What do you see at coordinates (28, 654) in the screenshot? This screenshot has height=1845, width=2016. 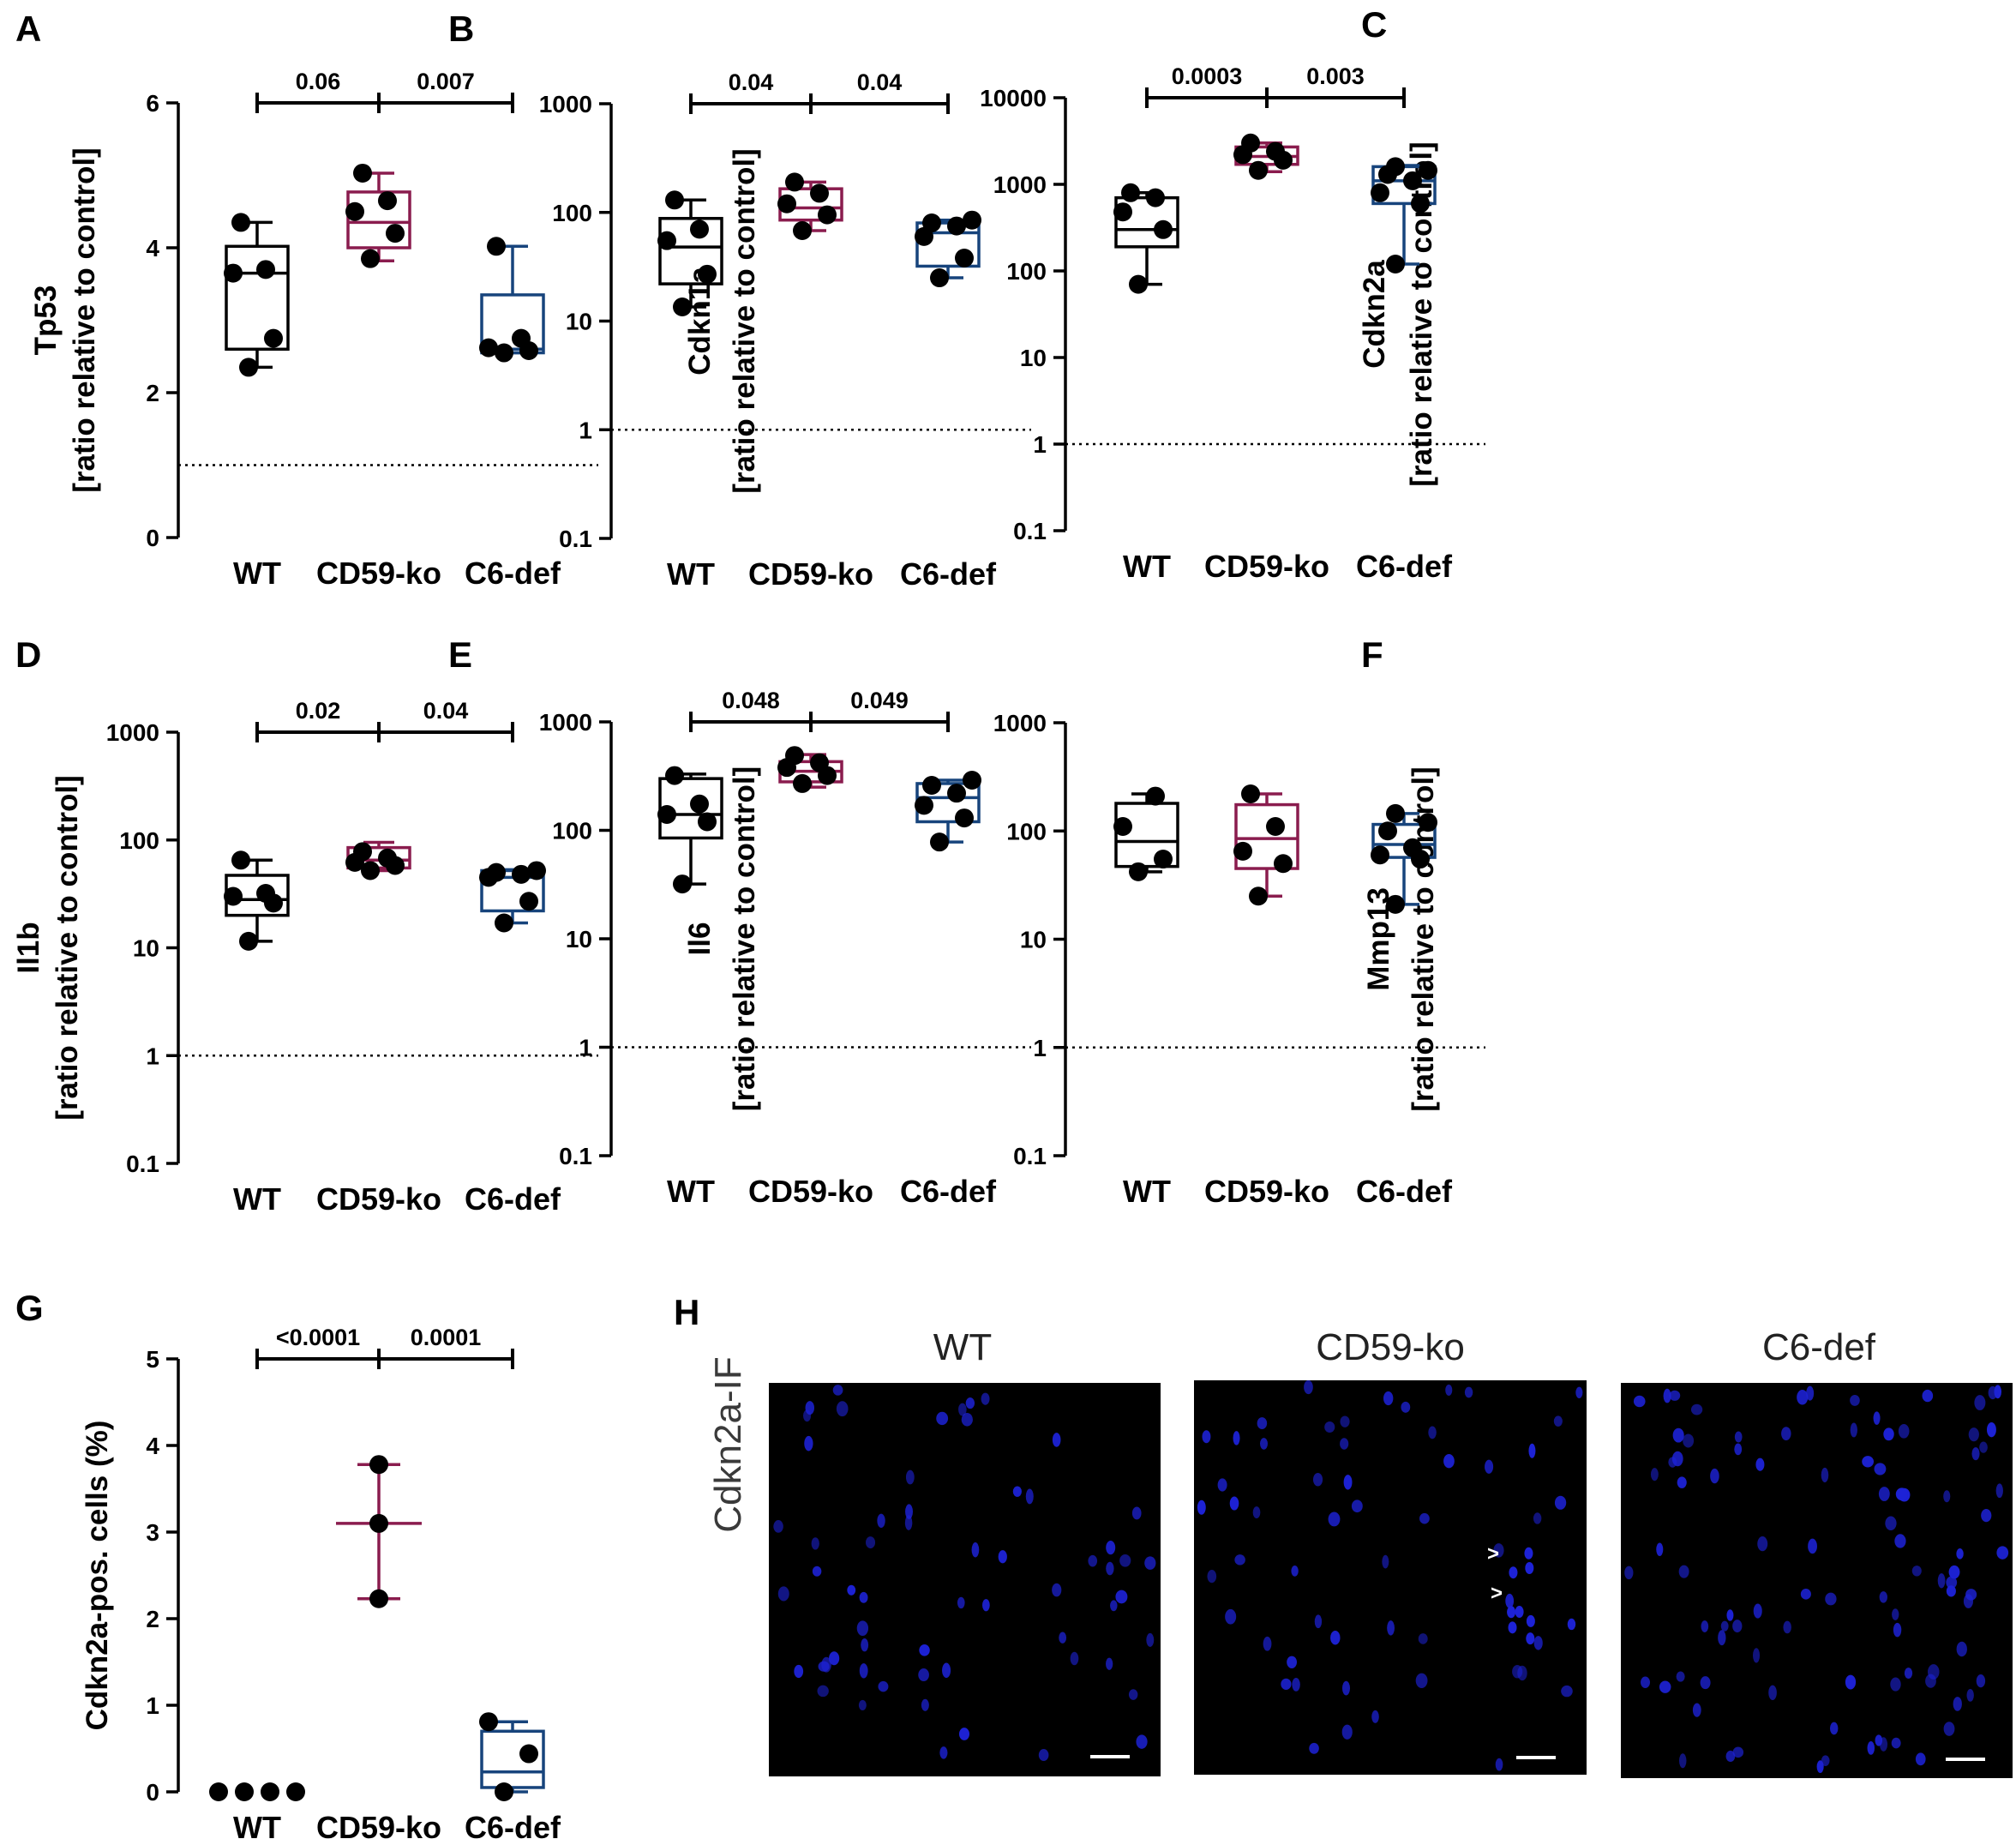 I see `panel-label-d: D` at bounding box center [28, 654].